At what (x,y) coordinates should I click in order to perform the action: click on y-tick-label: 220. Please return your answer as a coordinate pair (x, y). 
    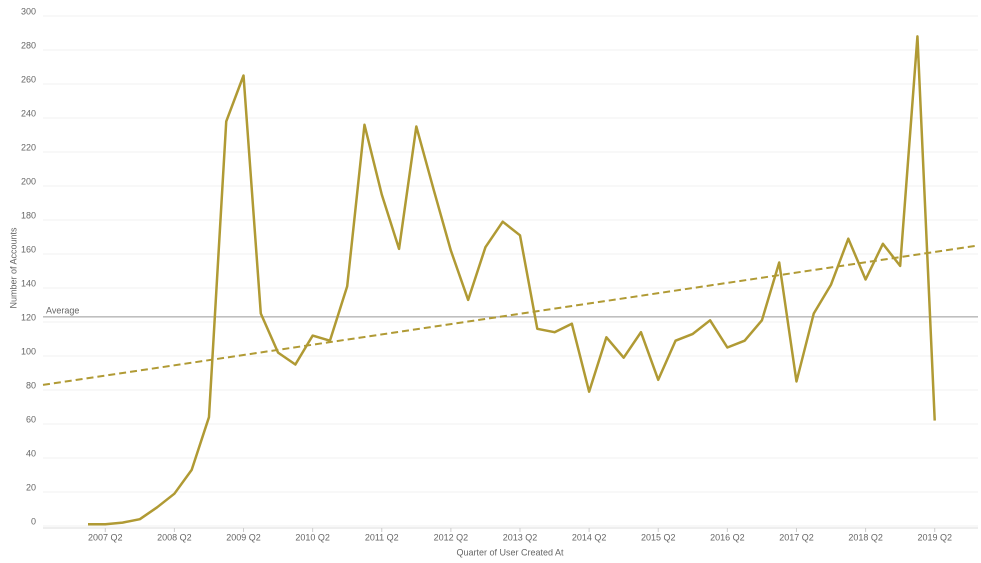
    Looking at the image, I should click on (28, 147).